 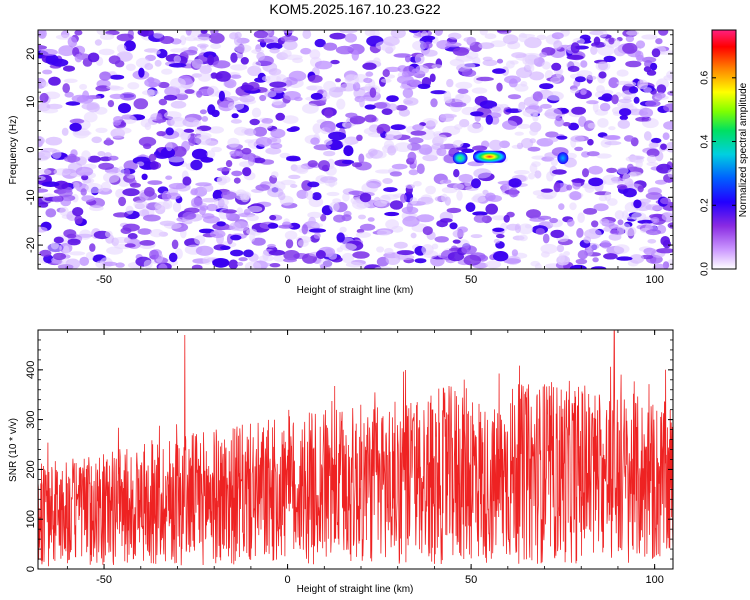 I want to click on colorbar-tick-label: 0.4, so click(x=705, y=141).